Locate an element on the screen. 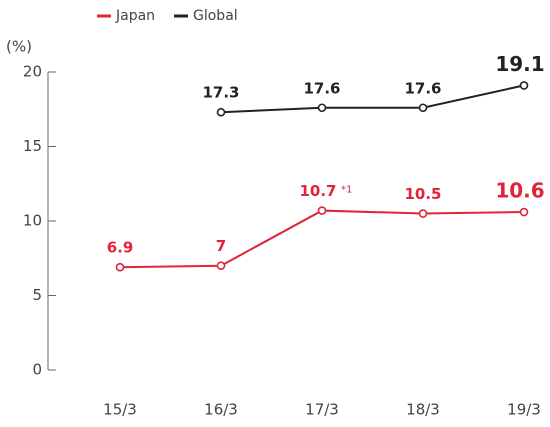  legend-label: Global is located at coordinates (215, 16).